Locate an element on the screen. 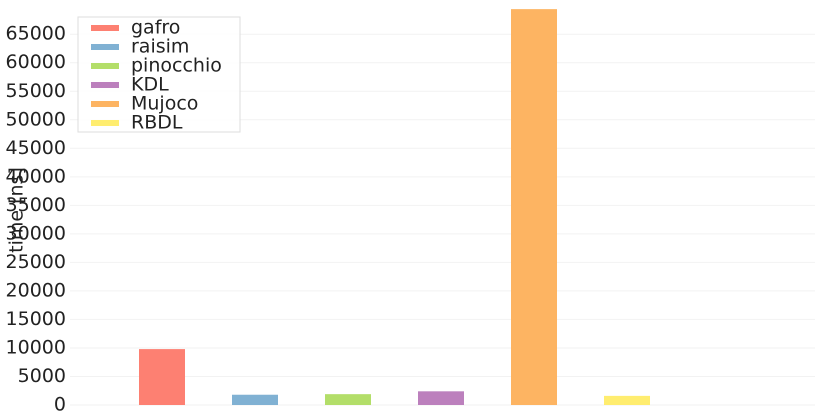 The height and width of the screenshot is (415, 830). legend-box is located at coordinates (159, 74).